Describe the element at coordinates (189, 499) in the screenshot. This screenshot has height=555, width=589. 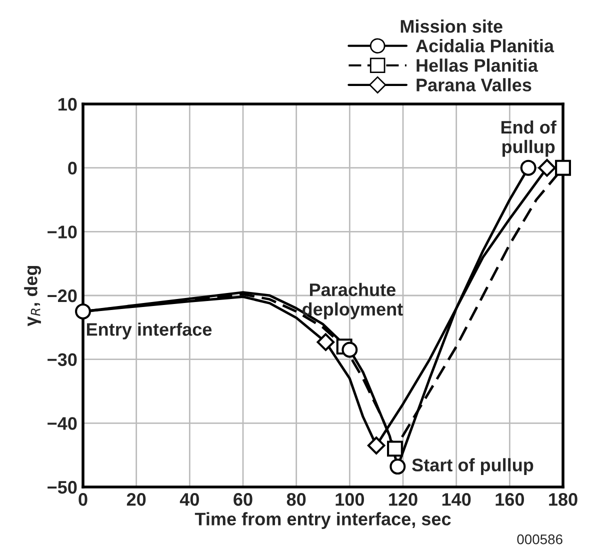
I see `x-tick-label: 40` at that location.